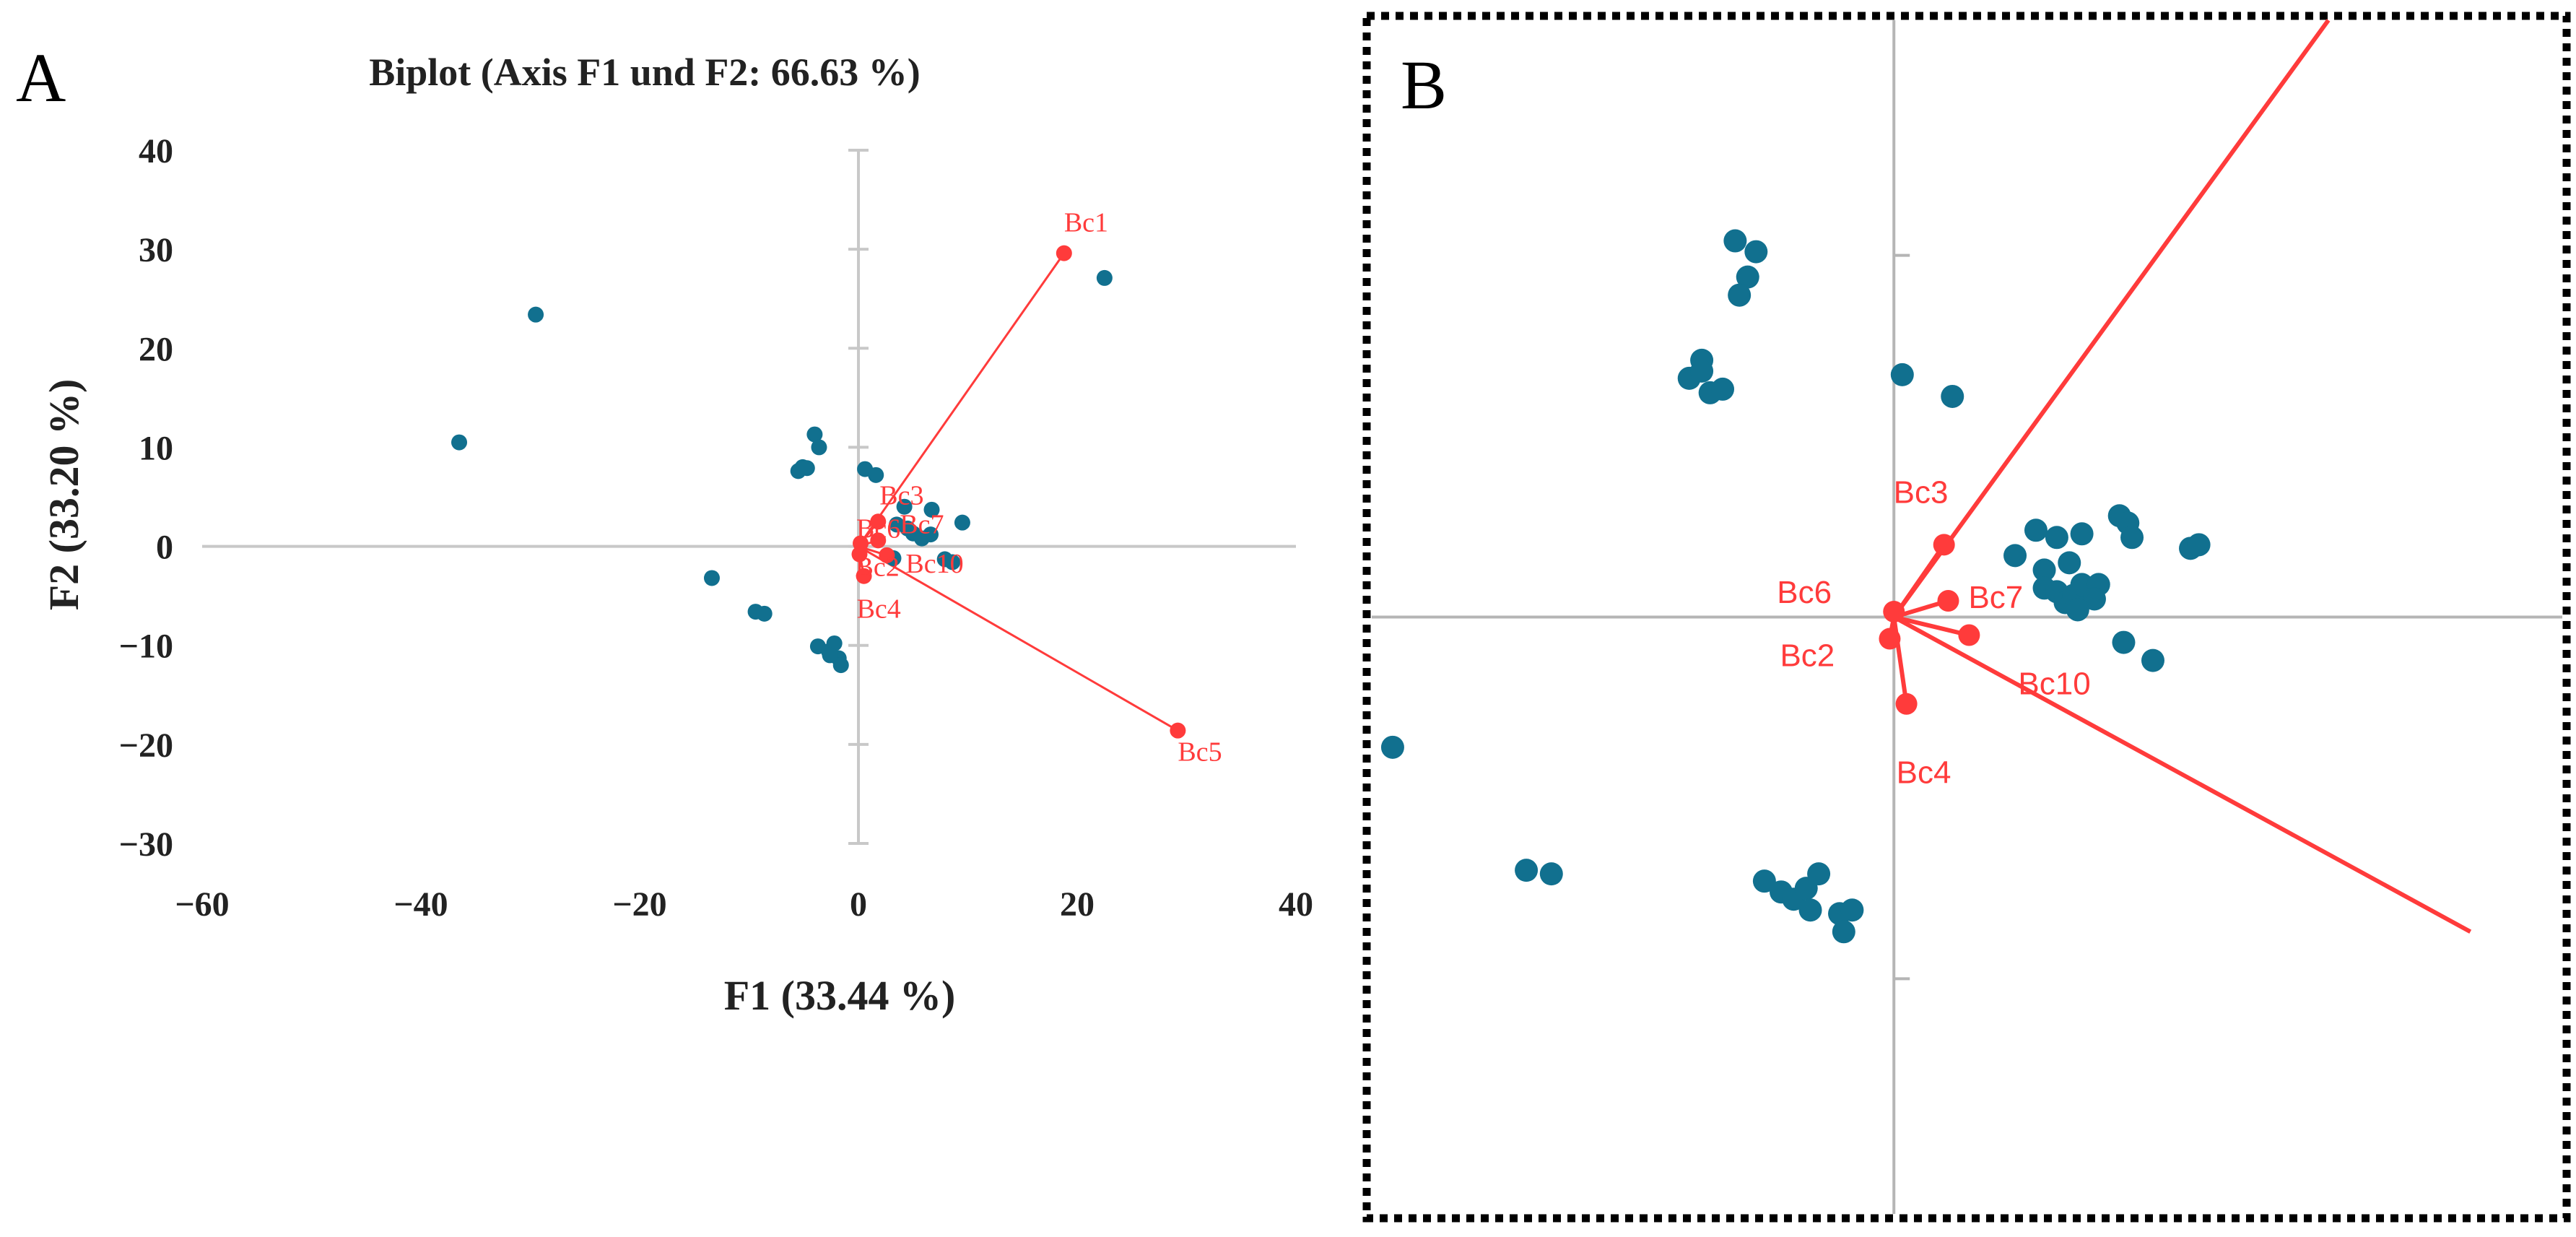 This screenshot has width=2576, height=1237. What do you see at coordinates (1944, 545) in the screenshot?
I see `panel-b-variable-point-bc3` at bounding box center [1944, 545].